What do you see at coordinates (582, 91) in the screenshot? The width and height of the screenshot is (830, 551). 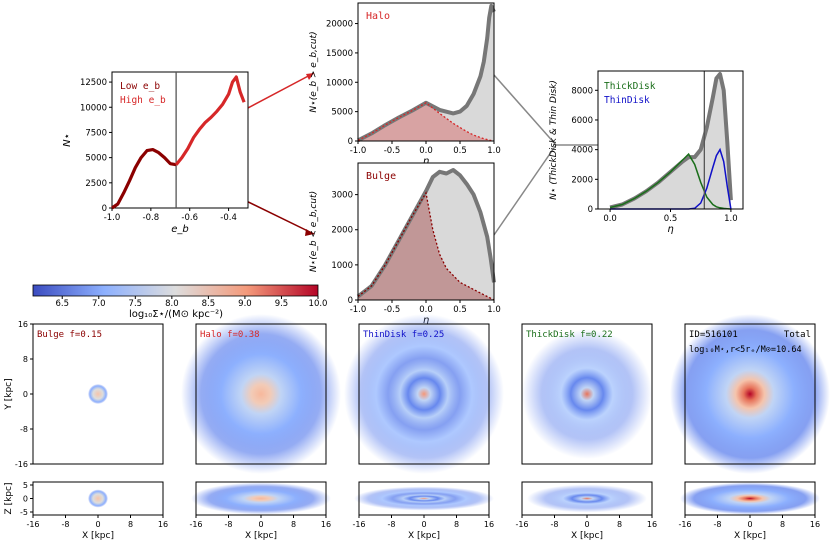 I see `disk-ytick-label: 8000` at bounding box center [582, 91].